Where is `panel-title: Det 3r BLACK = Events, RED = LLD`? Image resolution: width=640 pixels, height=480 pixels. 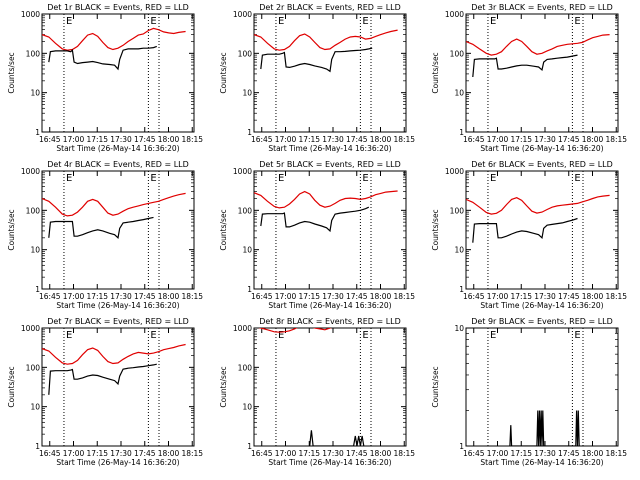
panel-title: Det 3r BLACK = Events, RED = LLD is located at coordinates (542, 7).